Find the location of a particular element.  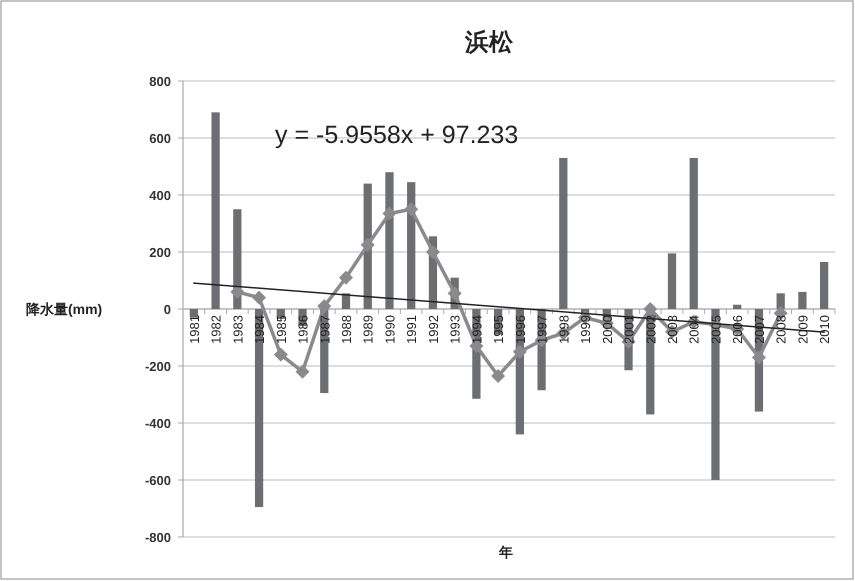

x-tick-label: 1986 is located at coordinates (303, 329).